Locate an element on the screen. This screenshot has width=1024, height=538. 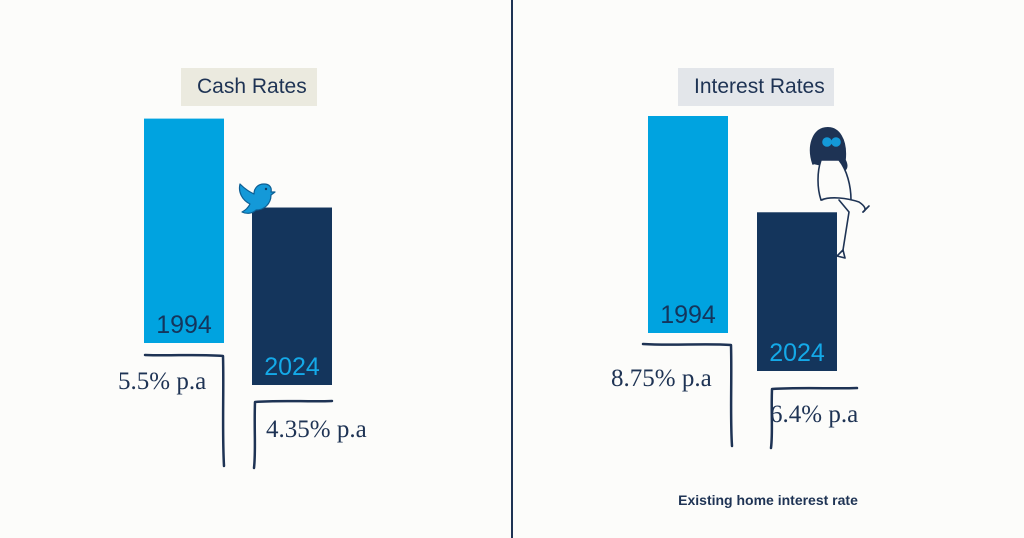
panel-divider is located at coordinates (512, 269).